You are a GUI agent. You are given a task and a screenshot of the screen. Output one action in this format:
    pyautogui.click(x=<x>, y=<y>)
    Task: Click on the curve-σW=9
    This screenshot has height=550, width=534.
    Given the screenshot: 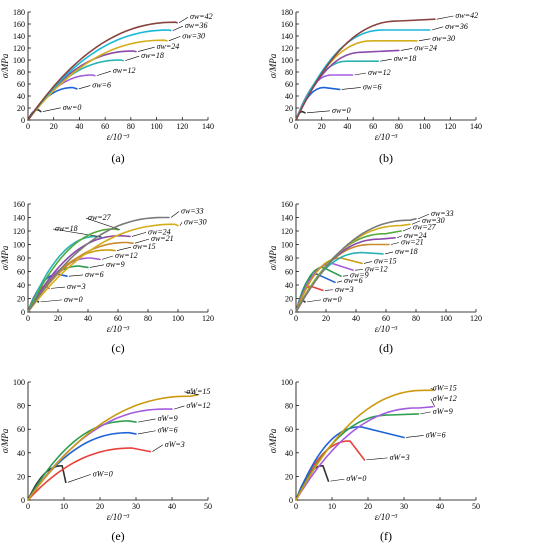 What is the action you would take?
    pyautogui.click(x=82, y=460)
    